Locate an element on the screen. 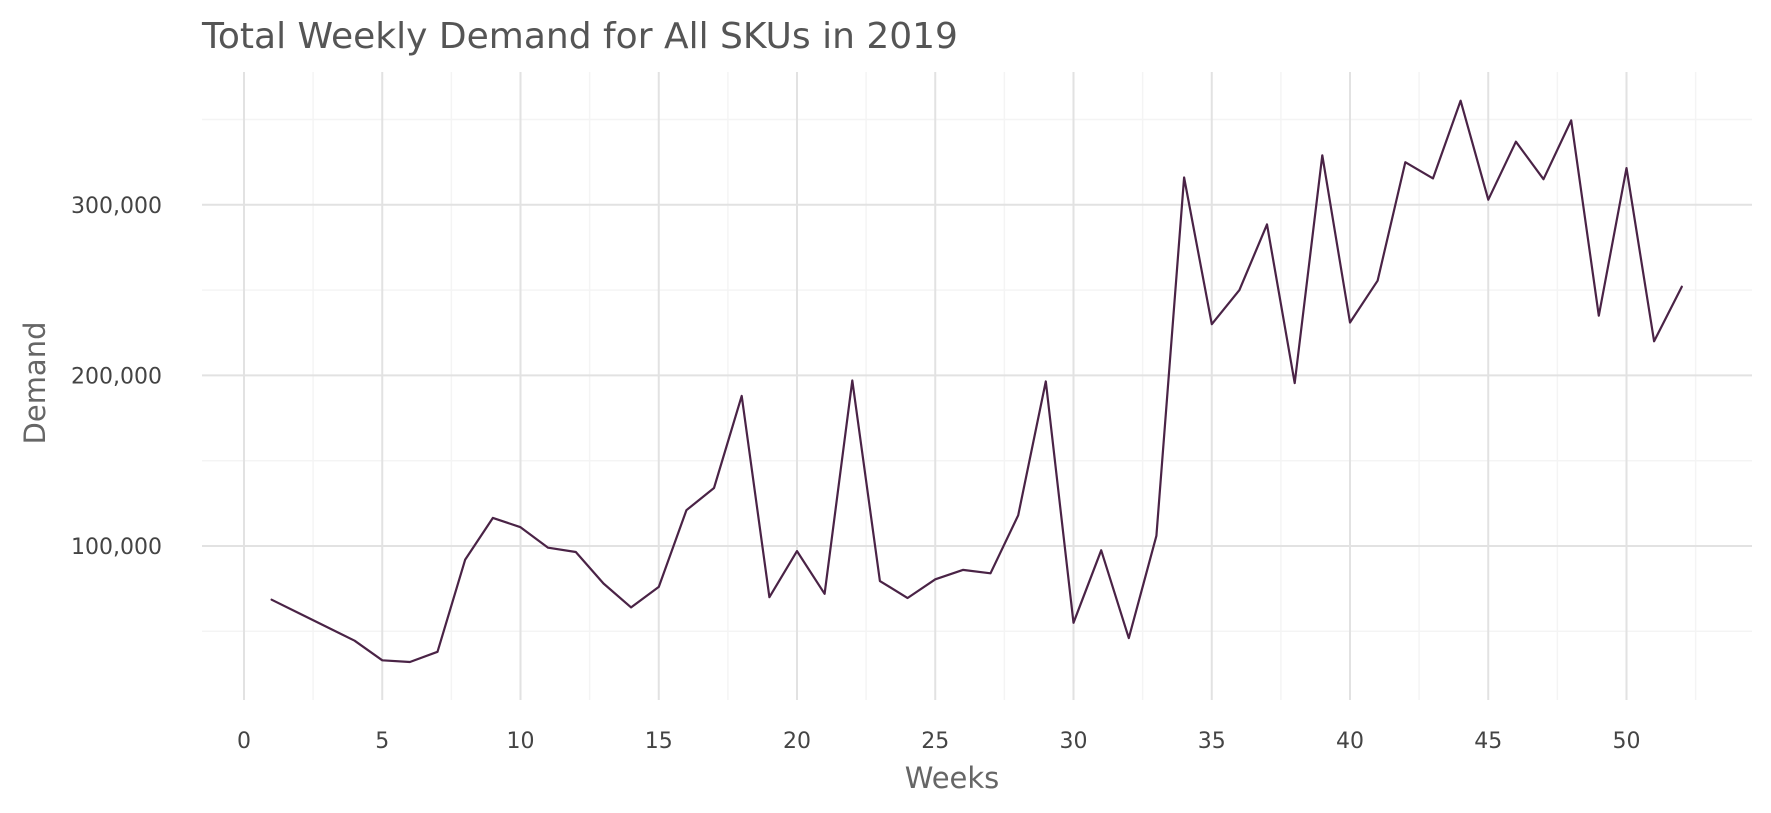 The image size is (1771, 813). chart-title: Total Weekly Demand for All SKUs in 2019 is located at coordinates (579, 36).